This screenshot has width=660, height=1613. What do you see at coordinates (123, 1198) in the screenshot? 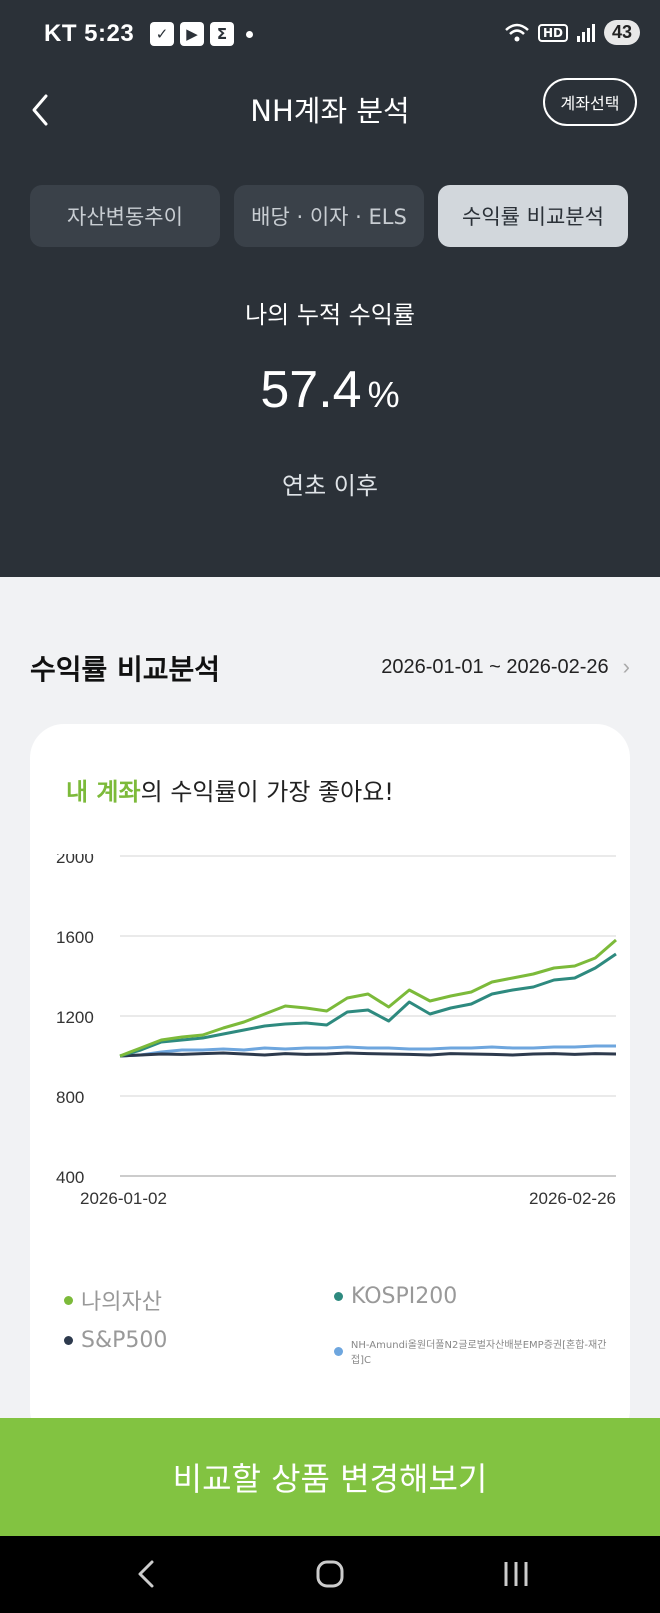
I see `x-tick-label: 2026-01-02` at bounding box center [123, 1198].